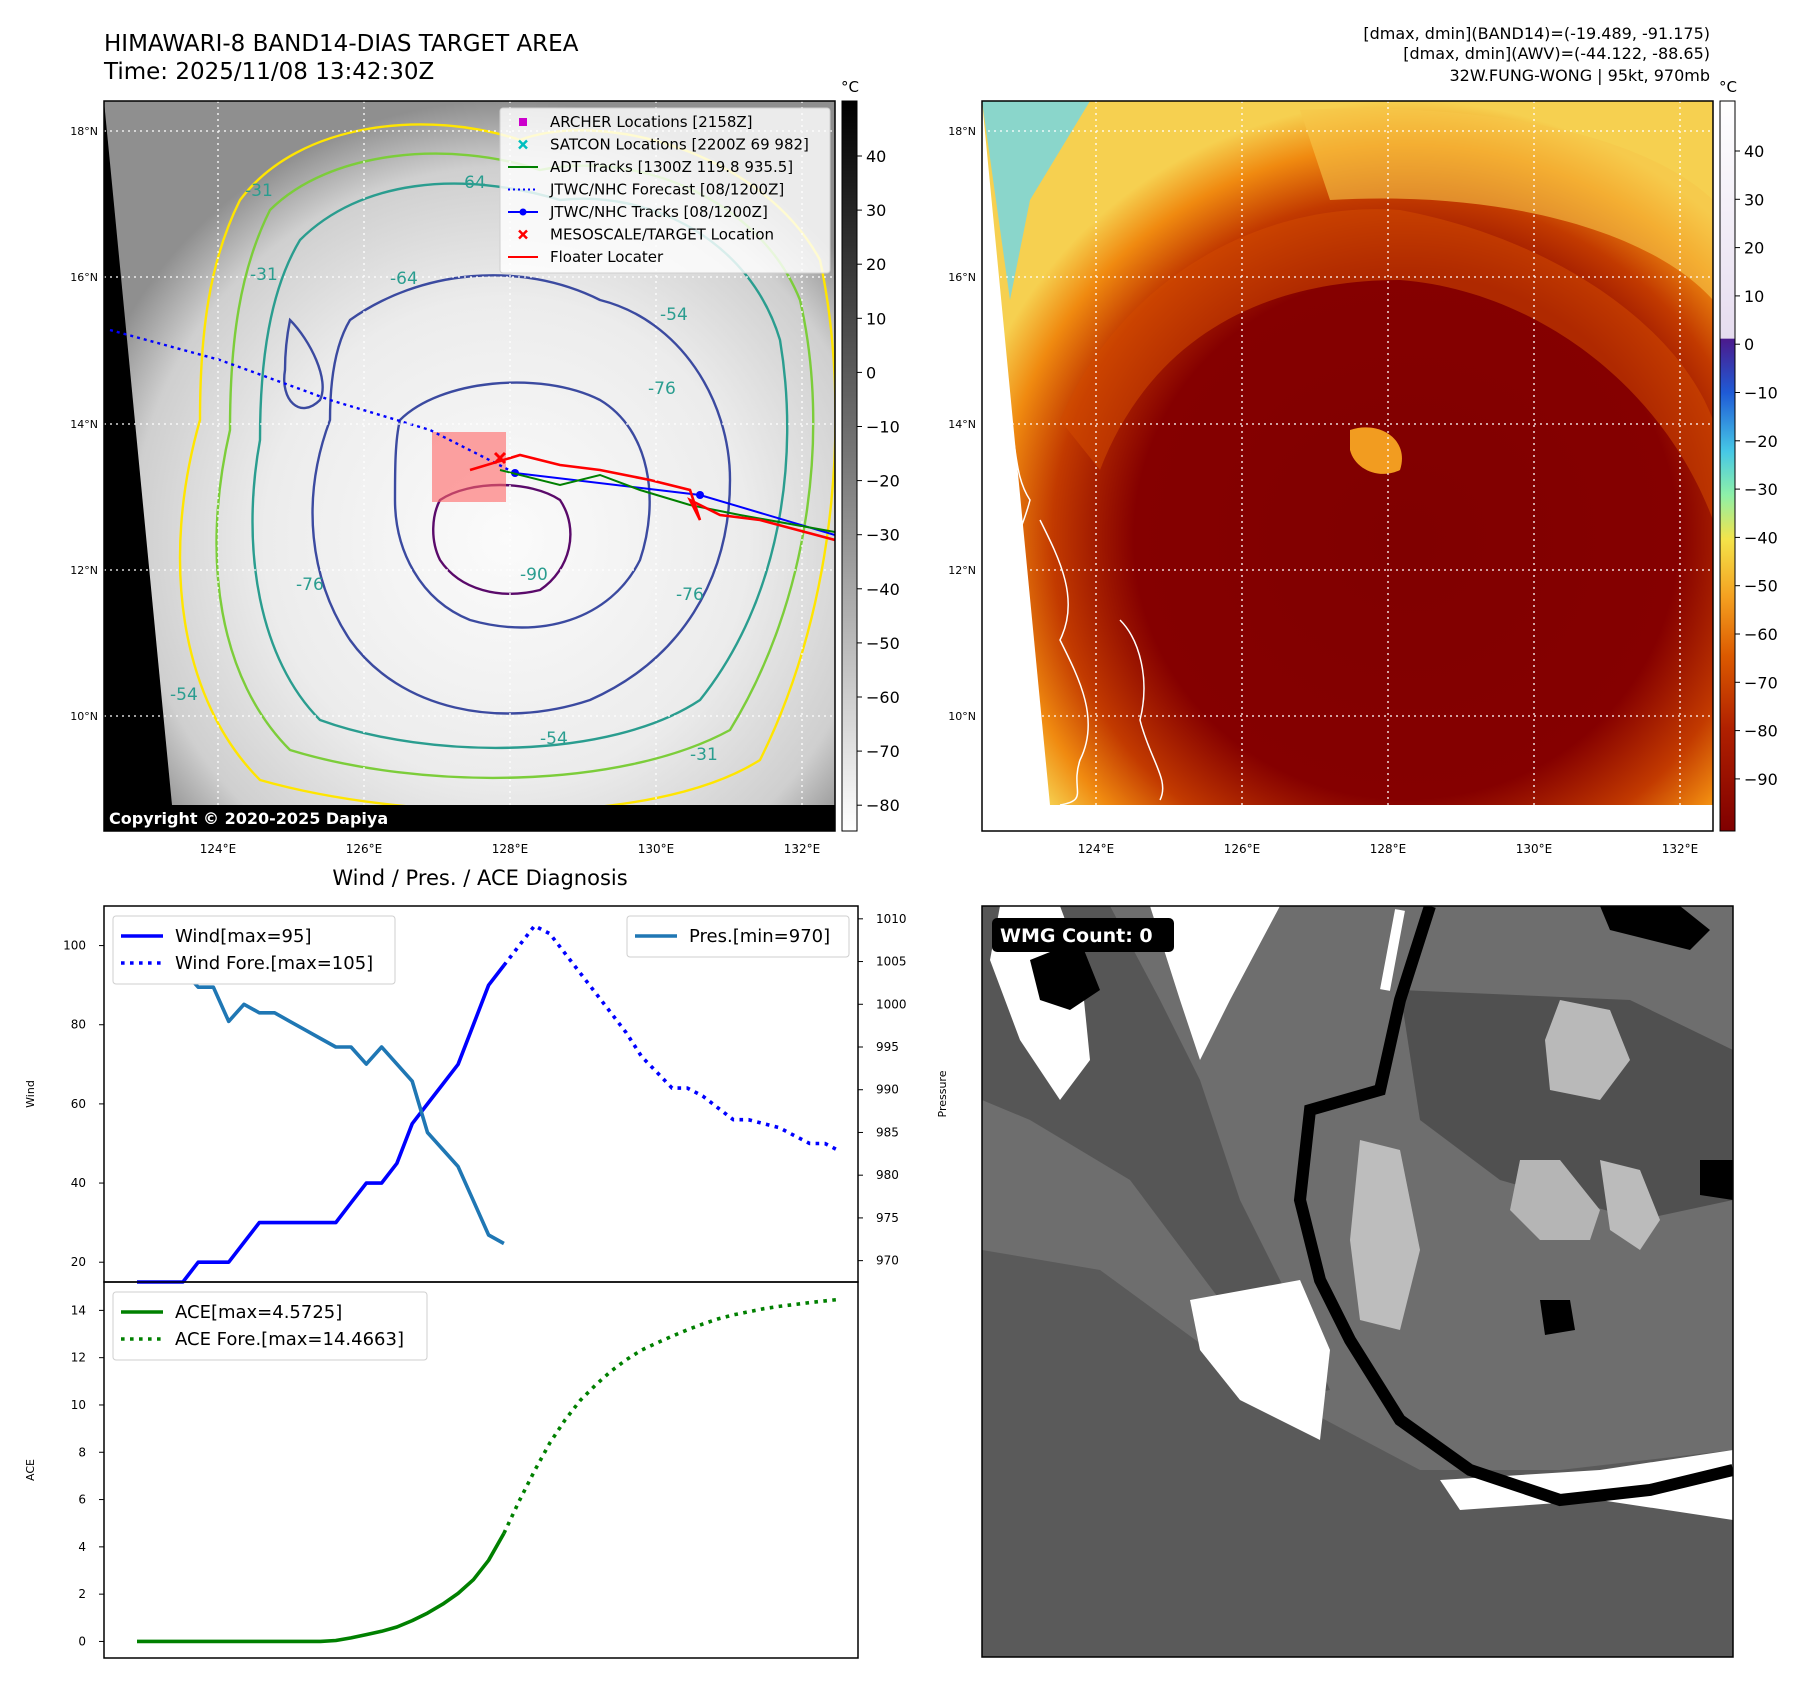 This screenshot has width=1797, height=1690. What do you see at coordinates (1076, 936) in the screenshot?
I see `wmg-count-label: WMG Count: 0` at bounding box center [1076, 936].